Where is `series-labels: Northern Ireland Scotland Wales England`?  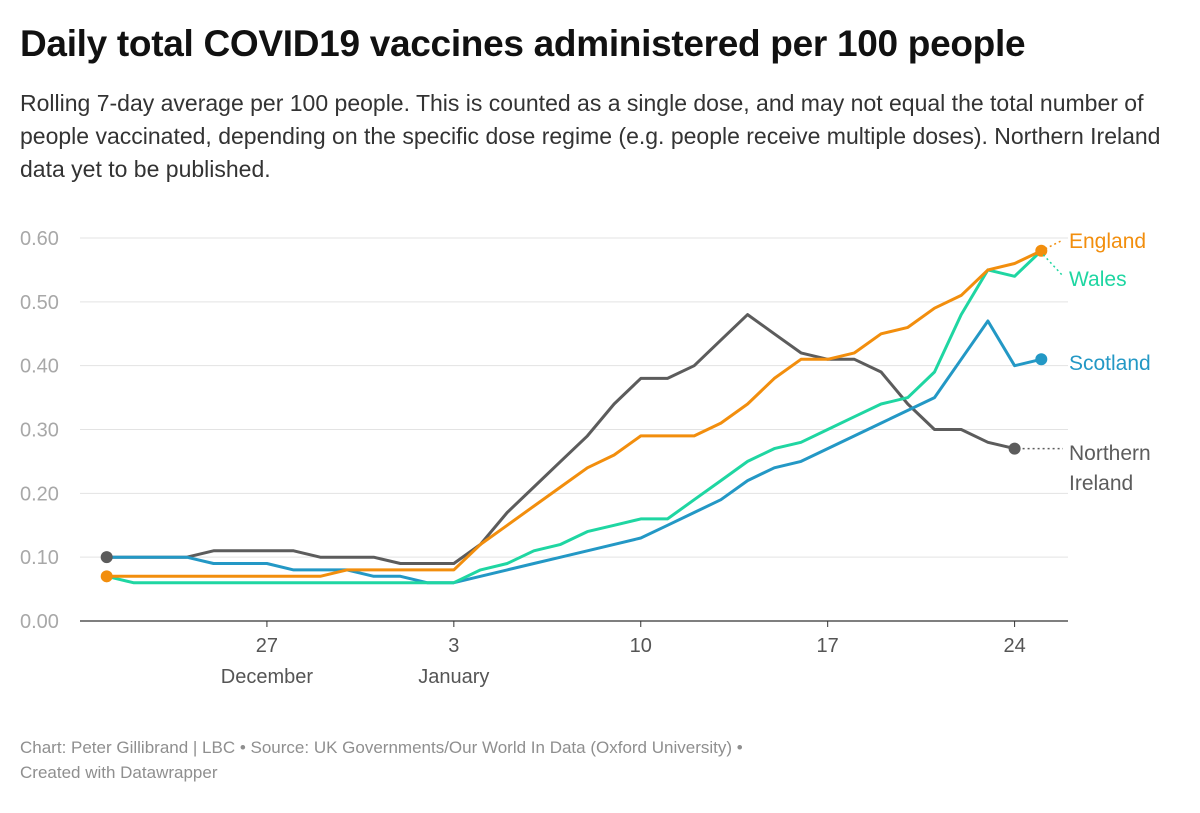 series-labels: Northern Ireland Scotland Wales England is located at coordinates (1086, 362).